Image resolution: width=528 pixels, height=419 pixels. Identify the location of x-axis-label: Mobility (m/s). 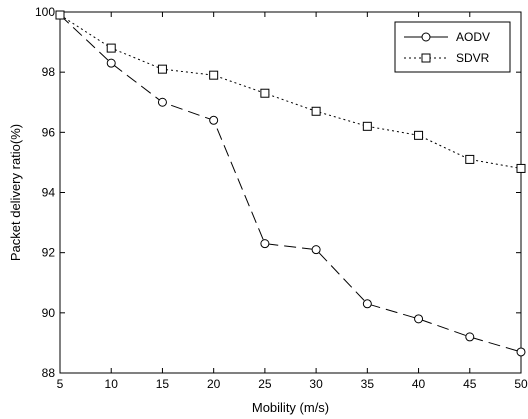
(290, 407).